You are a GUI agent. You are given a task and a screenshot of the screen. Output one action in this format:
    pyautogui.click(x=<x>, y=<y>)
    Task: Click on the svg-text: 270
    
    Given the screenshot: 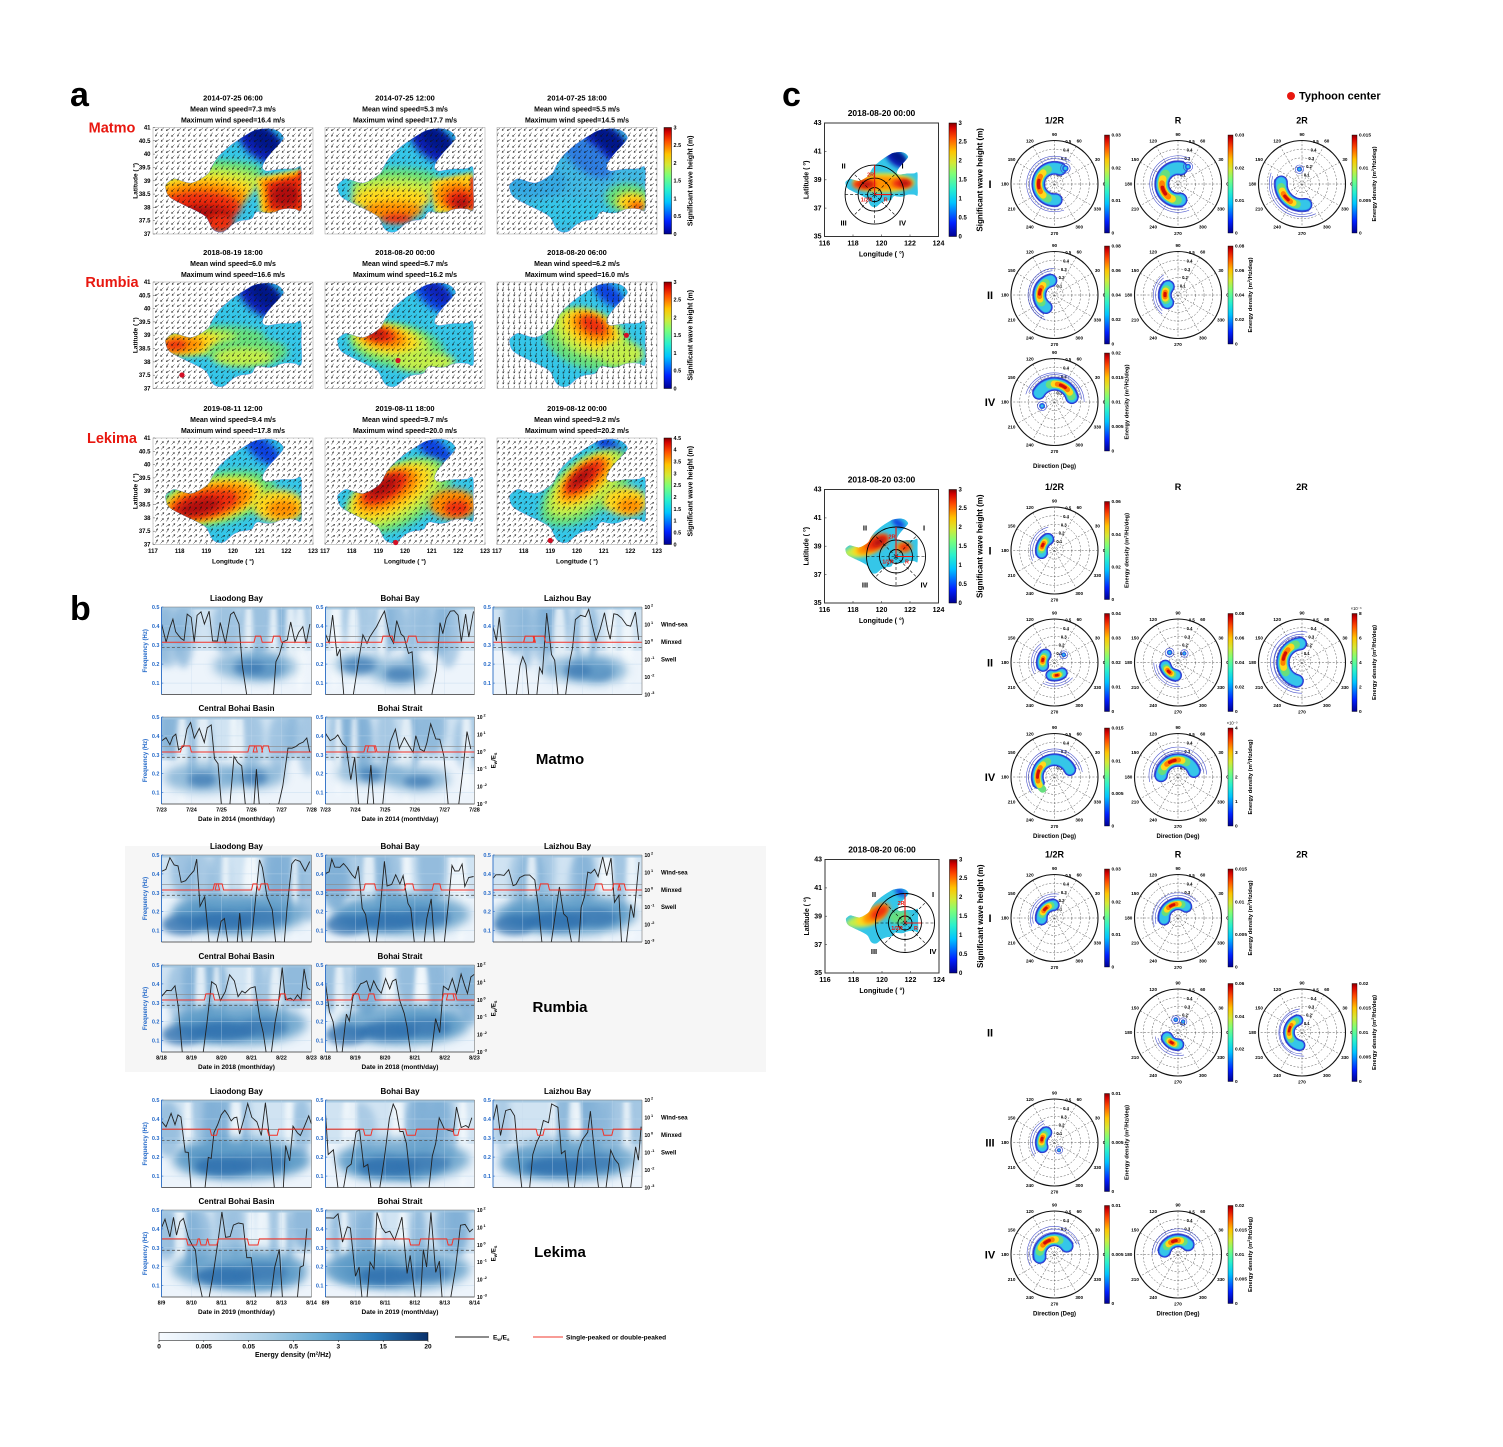 What is the action you would take?
    pyautogui.click(x=1178, y=826)
    